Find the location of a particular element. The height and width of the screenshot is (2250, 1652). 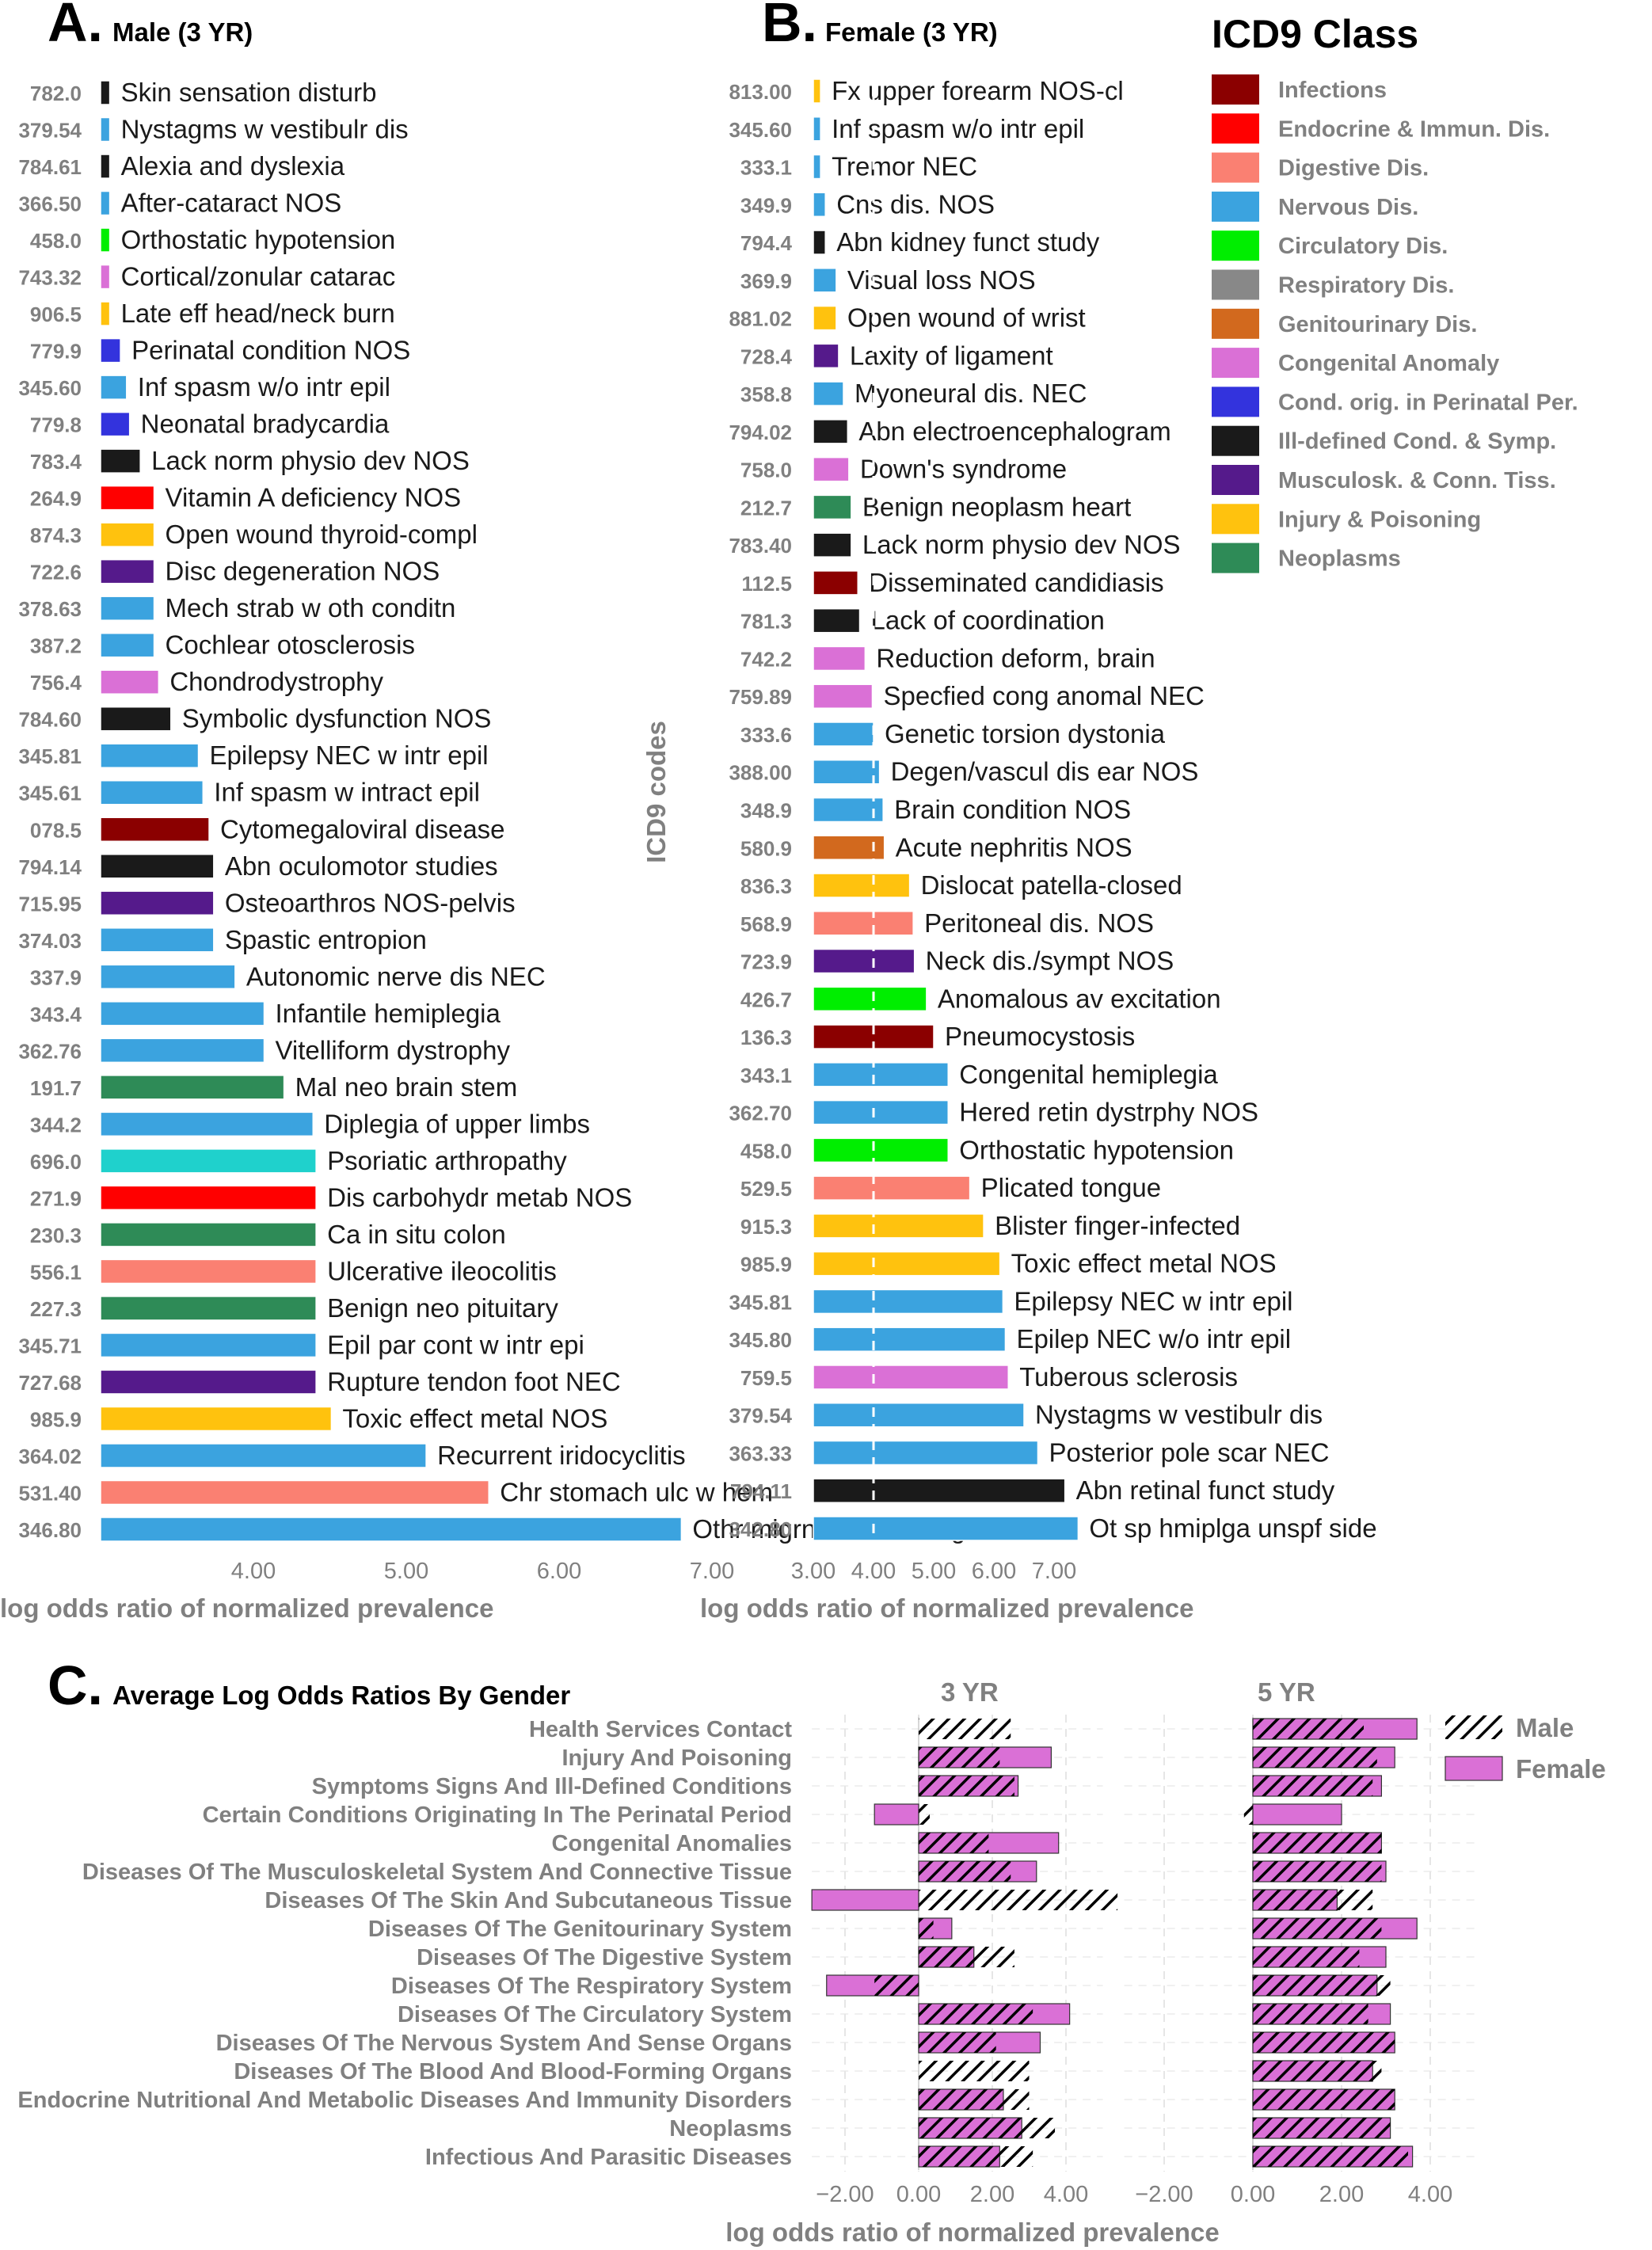

diagnosis-label: Laxity of ligament is located at coordinates (951, 355).